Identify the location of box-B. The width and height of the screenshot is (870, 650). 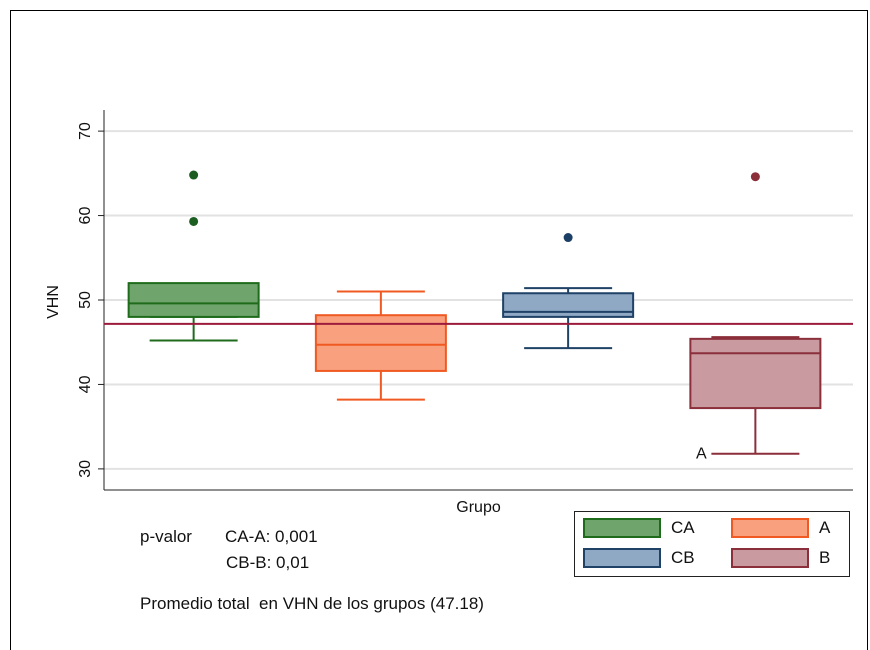
(755, 313).